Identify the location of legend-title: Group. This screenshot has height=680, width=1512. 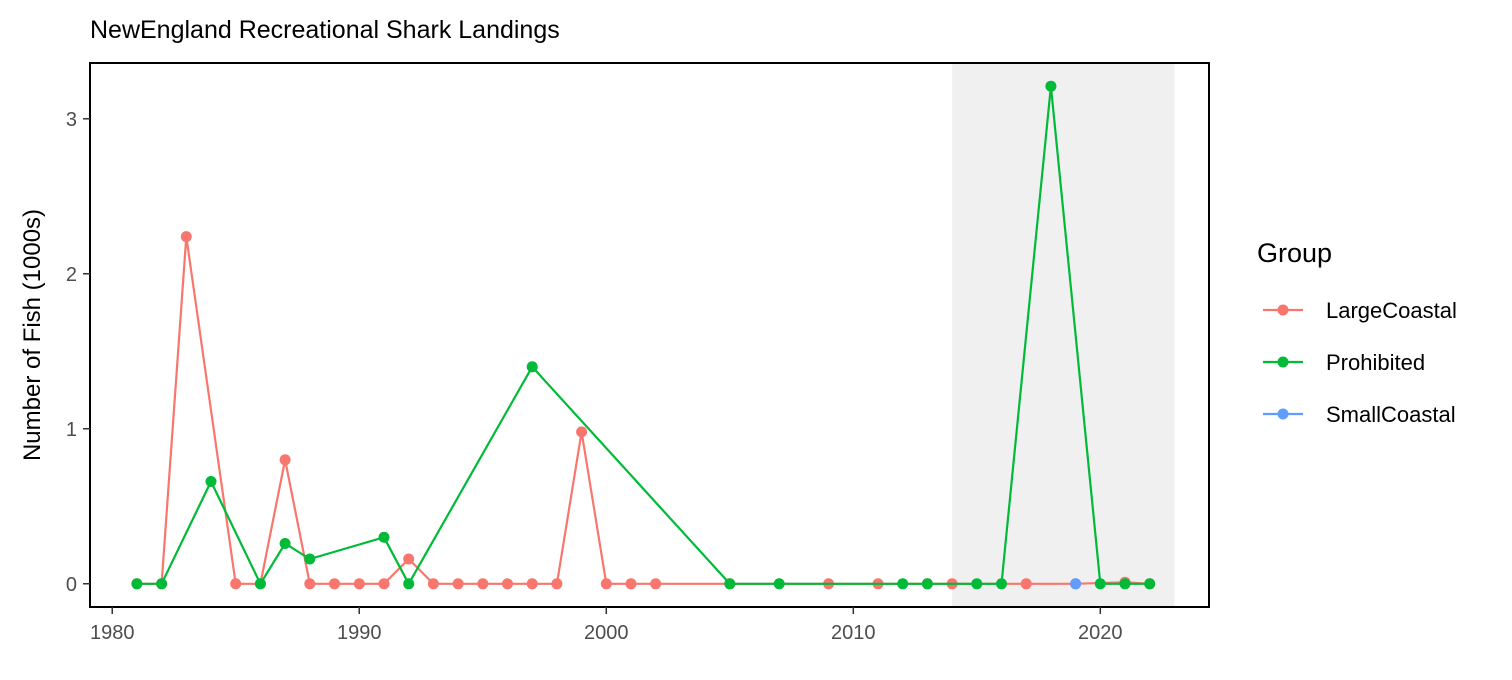
(1294, 253).